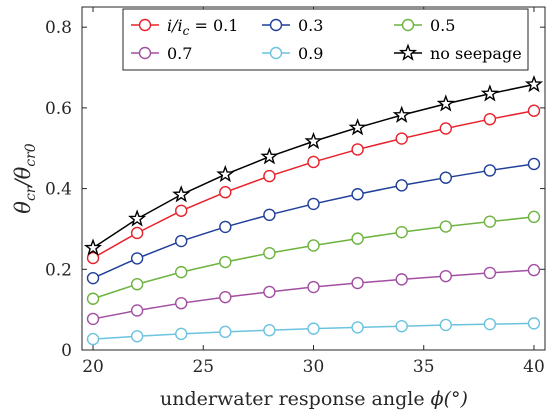 Image resolution: width=550 pixels, height=415 pixels. I want to click on x-tick-label: 30, so click(314, 367).